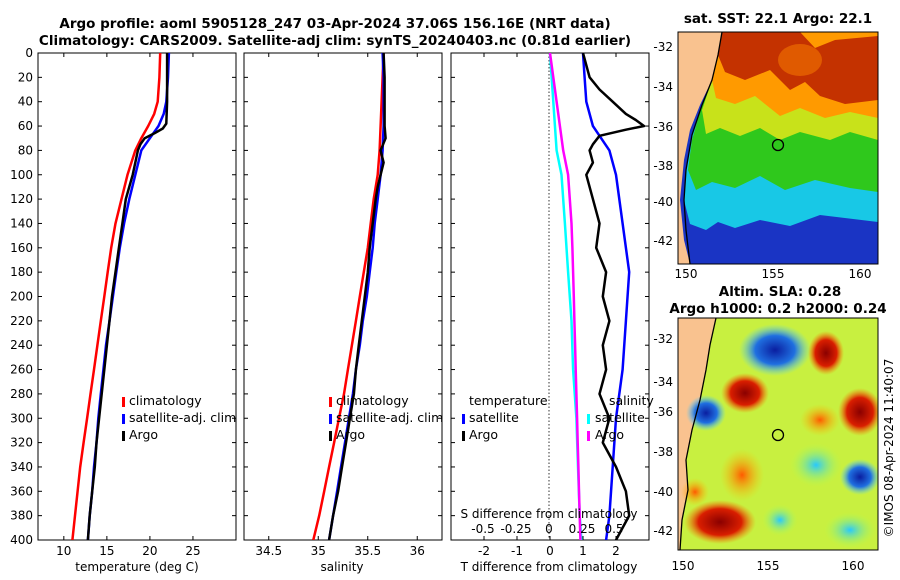  I want to click on series-line-climatology, so click(116, 296).